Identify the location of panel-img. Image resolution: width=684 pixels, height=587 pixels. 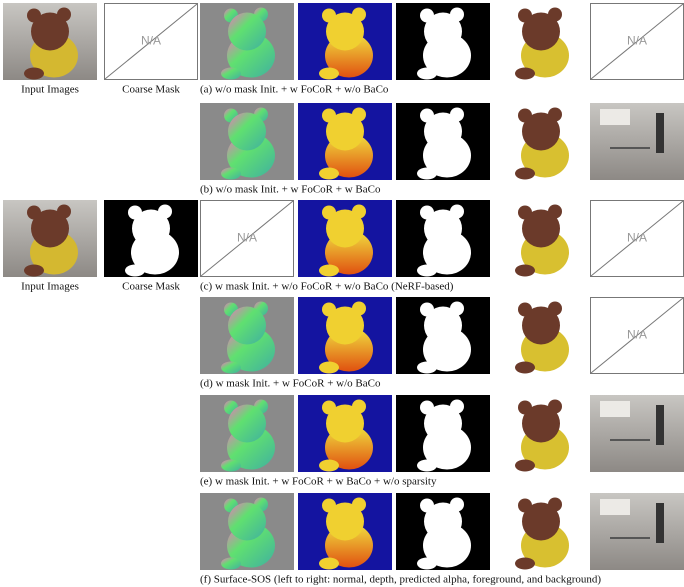
(50, 41).